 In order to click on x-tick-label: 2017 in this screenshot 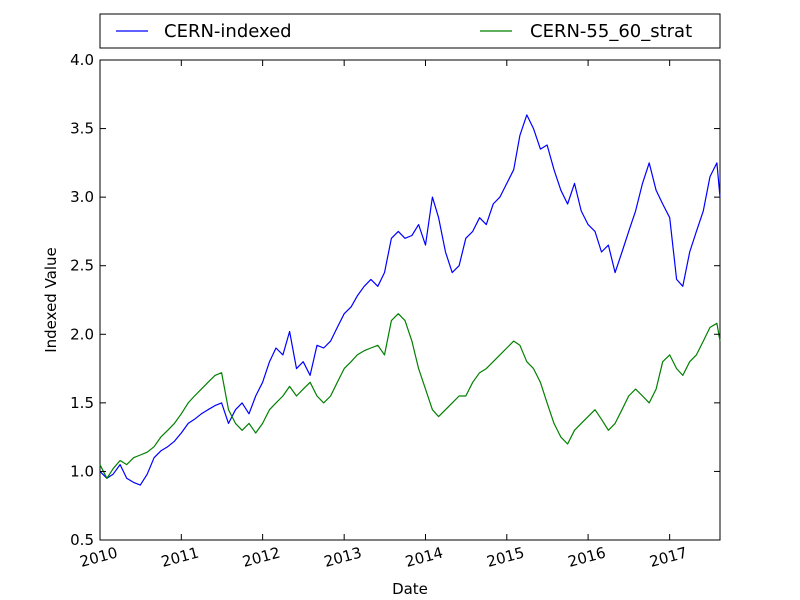, I will do `click(669, 557)`.